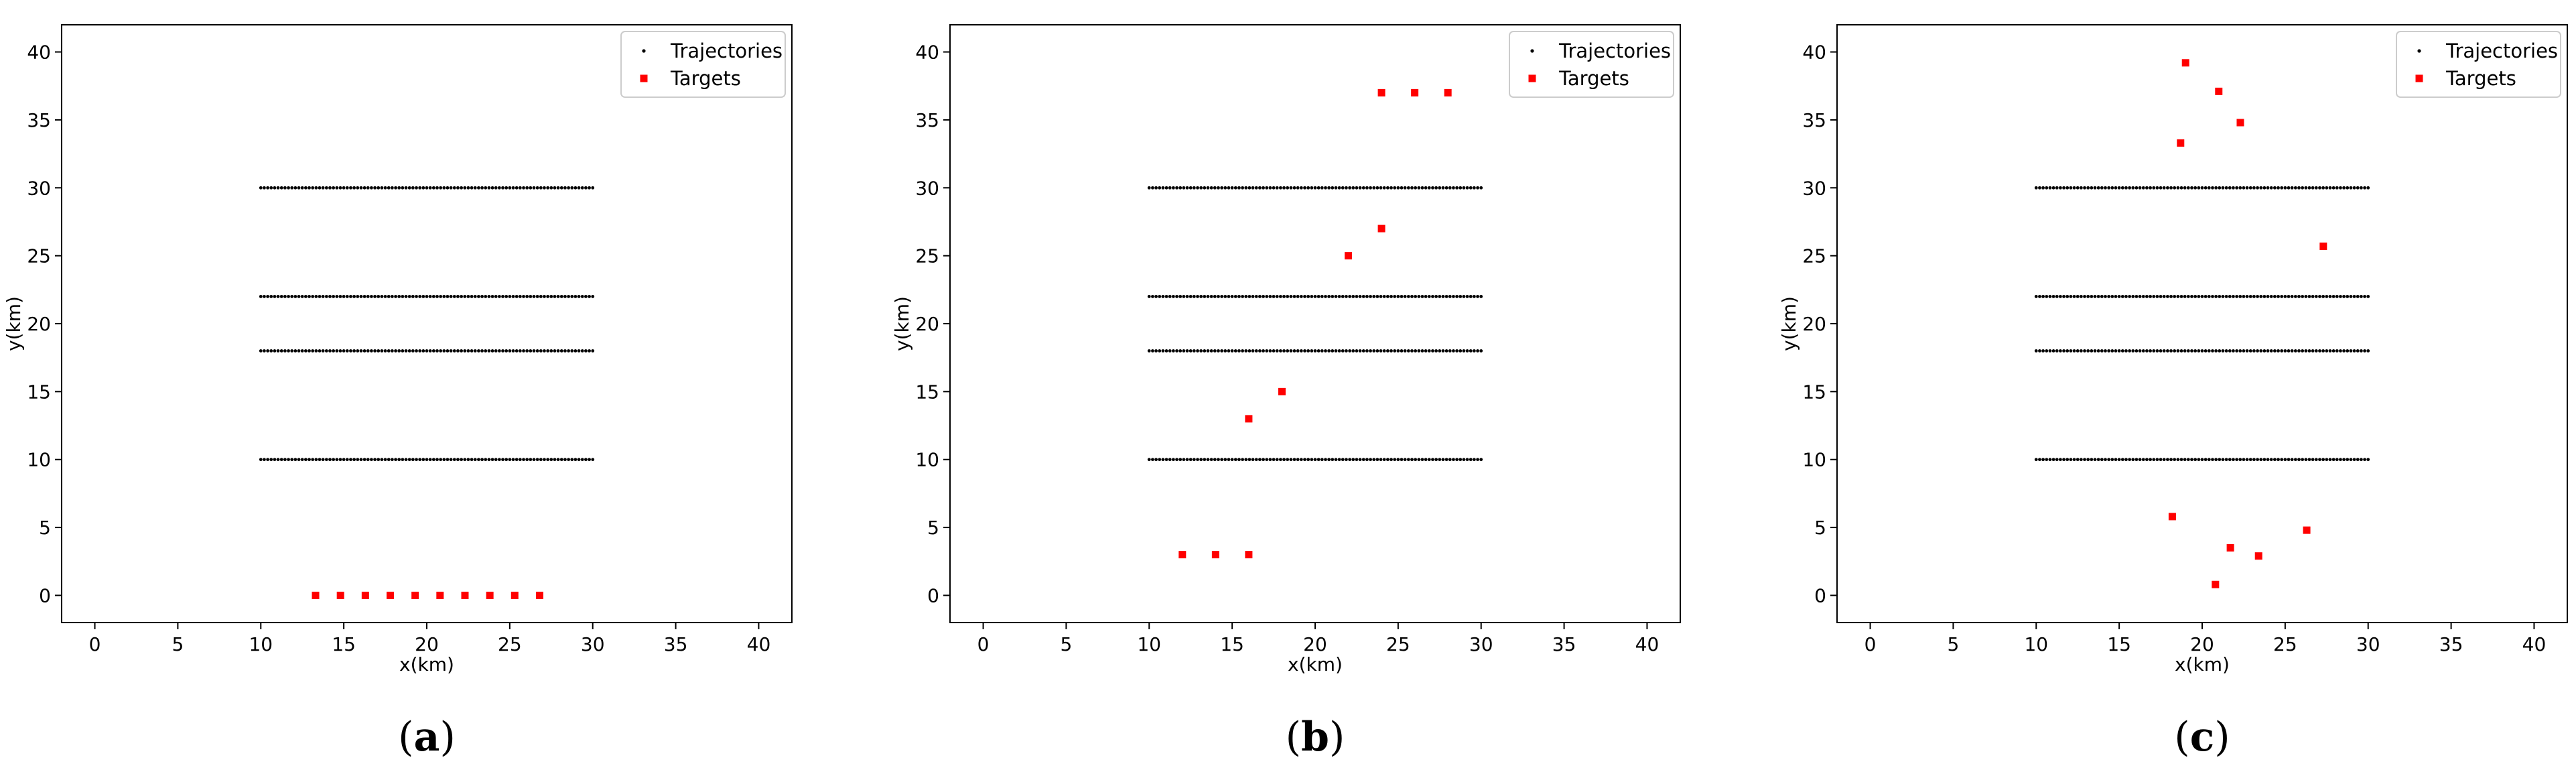  I want to click on x-tick-label: 35, so click(2451, 644).